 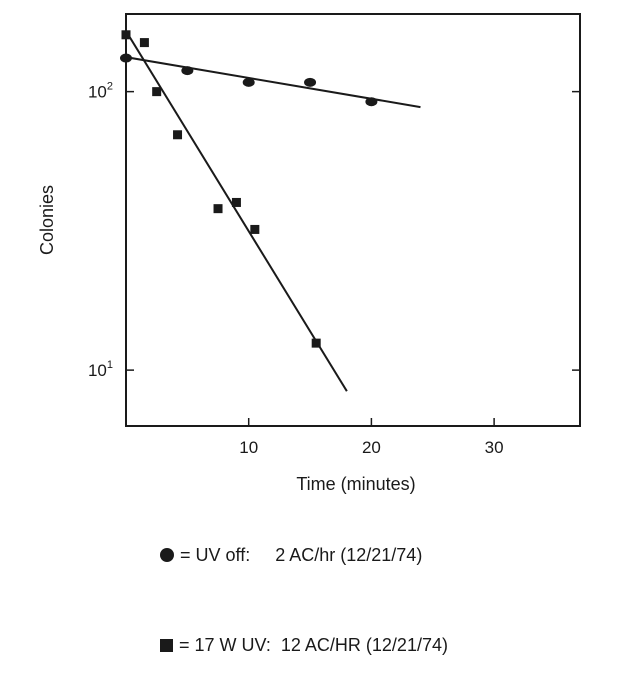 I want to click on x-axis-ticks: 10 20 30, so click(x=371, y=437).